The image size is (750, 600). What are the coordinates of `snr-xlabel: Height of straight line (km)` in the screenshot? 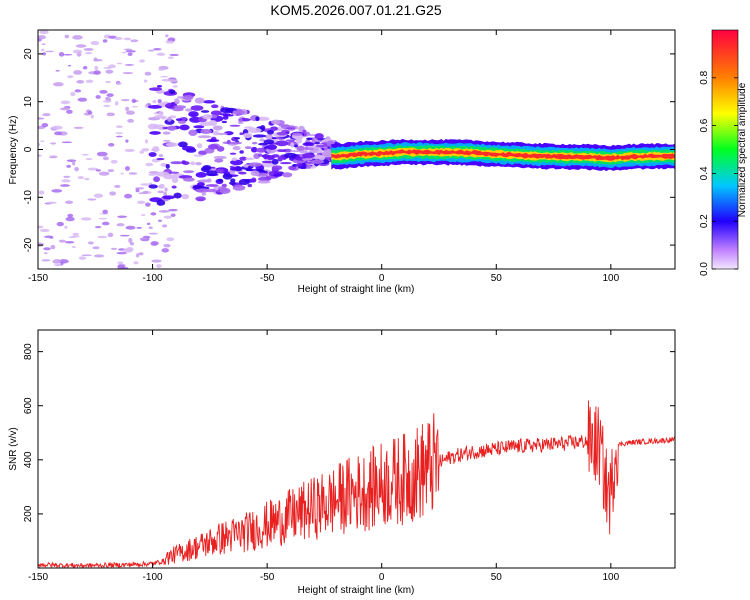 It's located at (356, 590).